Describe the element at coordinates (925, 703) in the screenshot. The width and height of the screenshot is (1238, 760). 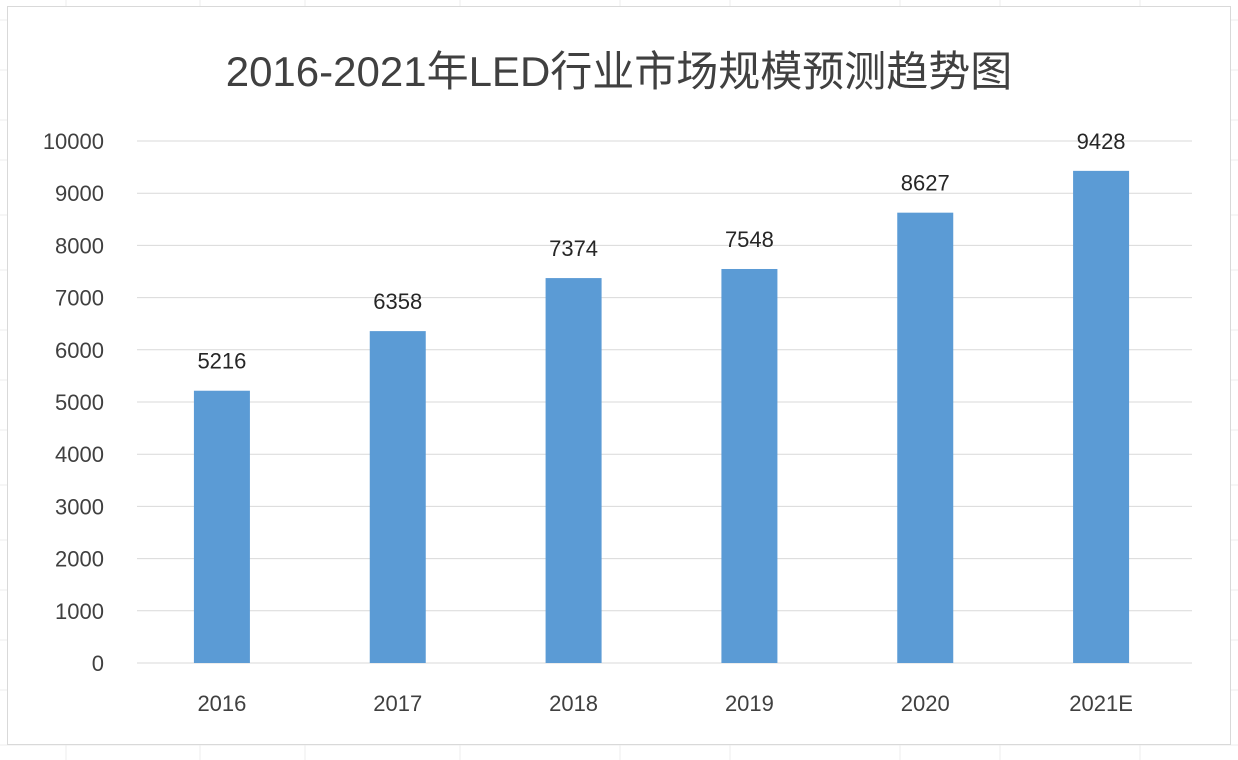
I see `x-tick-label: 2020` at that location.